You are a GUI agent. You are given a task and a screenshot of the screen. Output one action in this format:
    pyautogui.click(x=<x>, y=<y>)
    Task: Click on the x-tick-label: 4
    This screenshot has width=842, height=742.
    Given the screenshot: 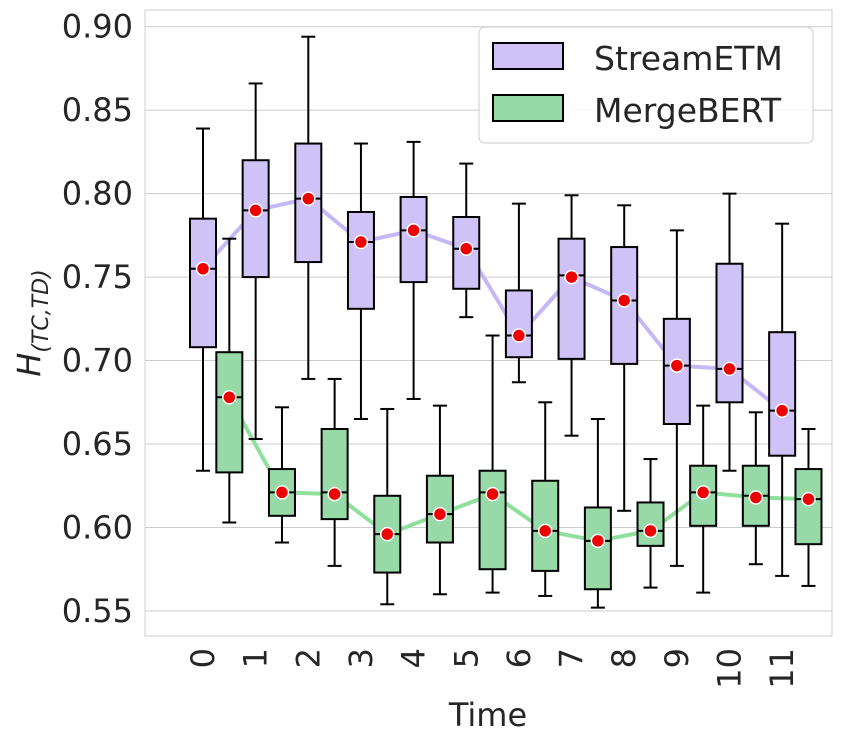 What is the action you would take?
    pyautogui.click(x=414, y=658)
    